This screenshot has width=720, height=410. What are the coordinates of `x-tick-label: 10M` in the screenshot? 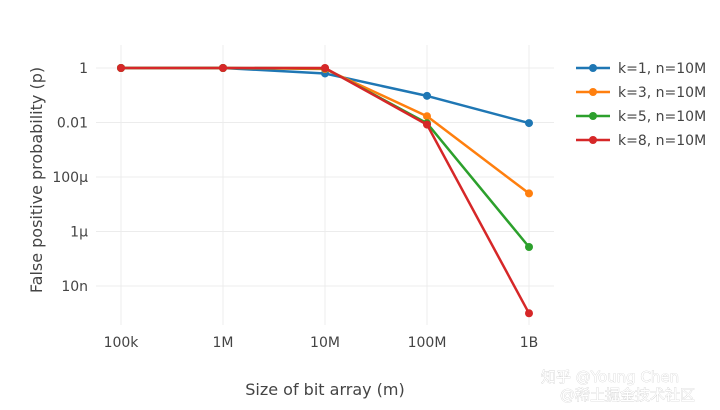 It's located at (325, 343).